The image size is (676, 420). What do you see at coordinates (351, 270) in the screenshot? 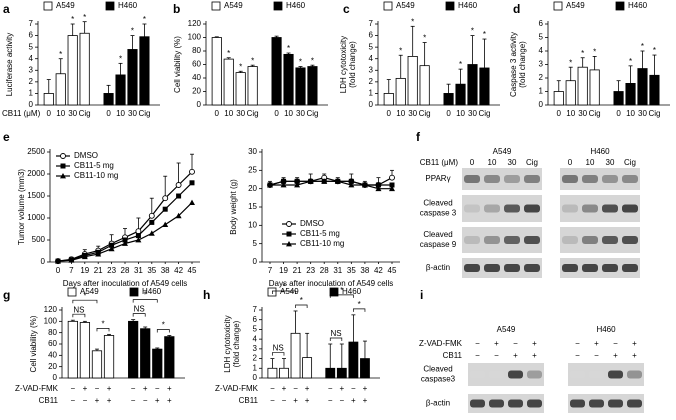
I see `x-tick-label: 35` at bounding box center [351, 270].